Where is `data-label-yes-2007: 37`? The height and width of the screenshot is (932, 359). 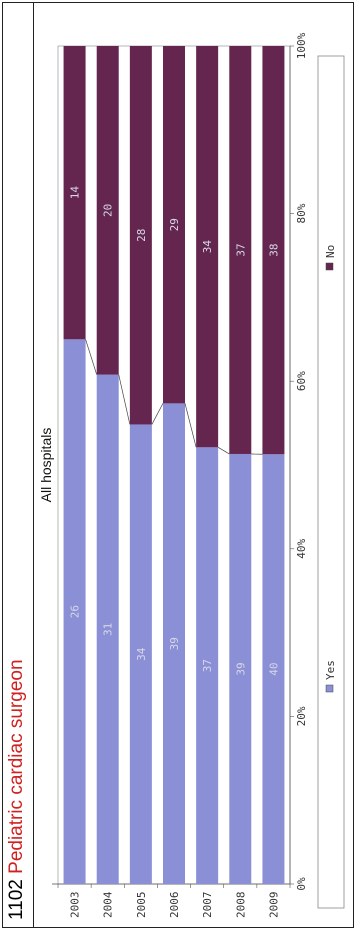
data-label-yes-2007: 37 is located at coordinates (207, 665).